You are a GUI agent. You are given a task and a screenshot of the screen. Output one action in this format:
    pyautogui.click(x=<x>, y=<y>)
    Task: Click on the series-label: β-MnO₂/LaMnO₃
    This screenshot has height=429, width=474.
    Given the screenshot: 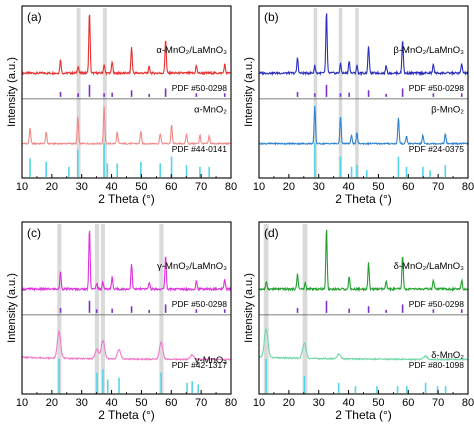 What is the action you would take?
    pyautogui.click(x=428, y=50)
    